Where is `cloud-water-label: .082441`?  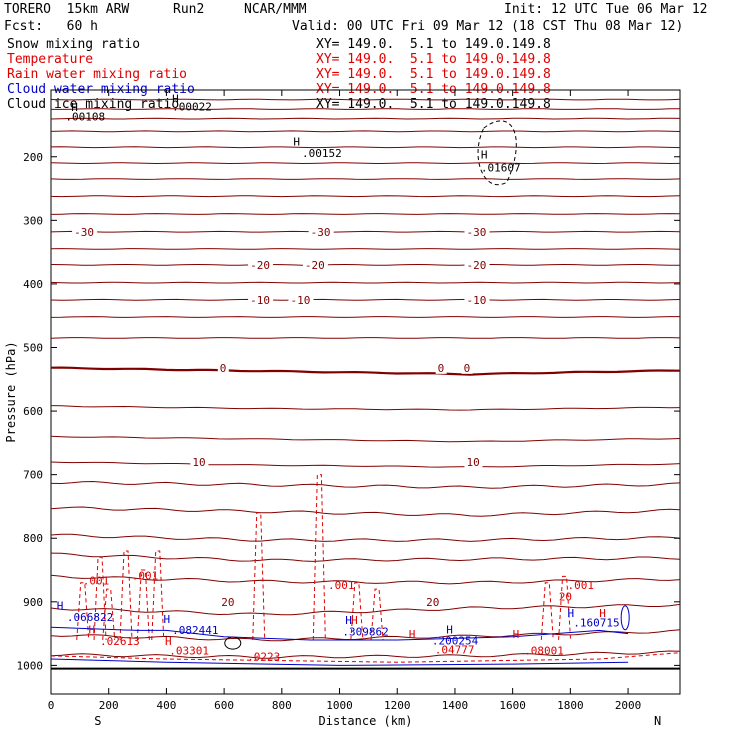 cloud-water-label: .082441 is located at coordinates (195, 630).